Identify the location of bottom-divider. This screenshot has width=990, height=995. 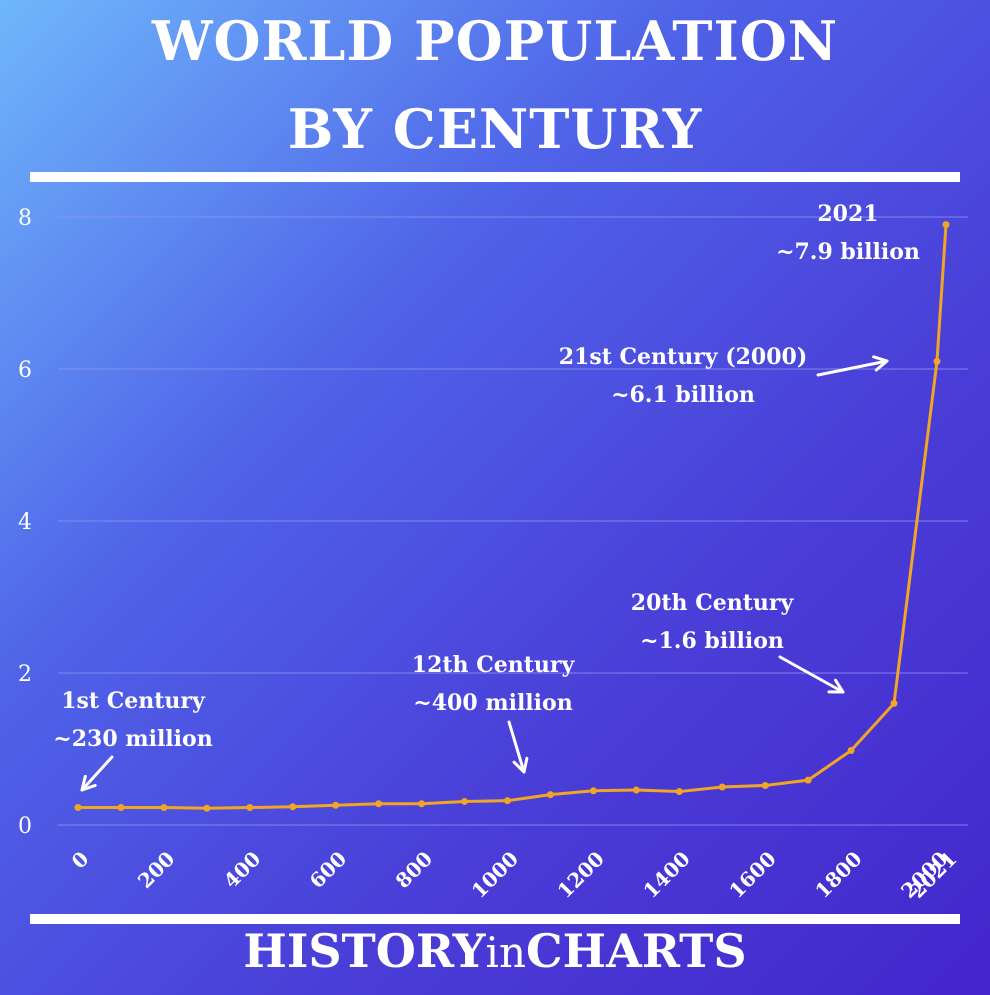
(495, 919).